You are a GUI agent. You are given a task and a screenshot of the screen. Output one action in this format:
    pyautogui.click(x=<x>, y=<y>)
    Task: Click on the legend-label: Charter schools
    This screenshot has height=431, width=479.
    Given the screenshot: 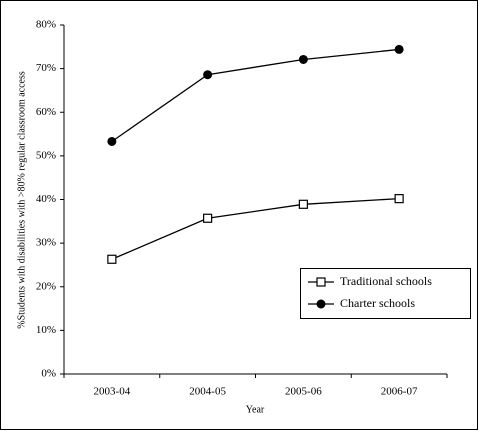 What is the action you would take?
    pyautogui.click(x=377, y=303)
    